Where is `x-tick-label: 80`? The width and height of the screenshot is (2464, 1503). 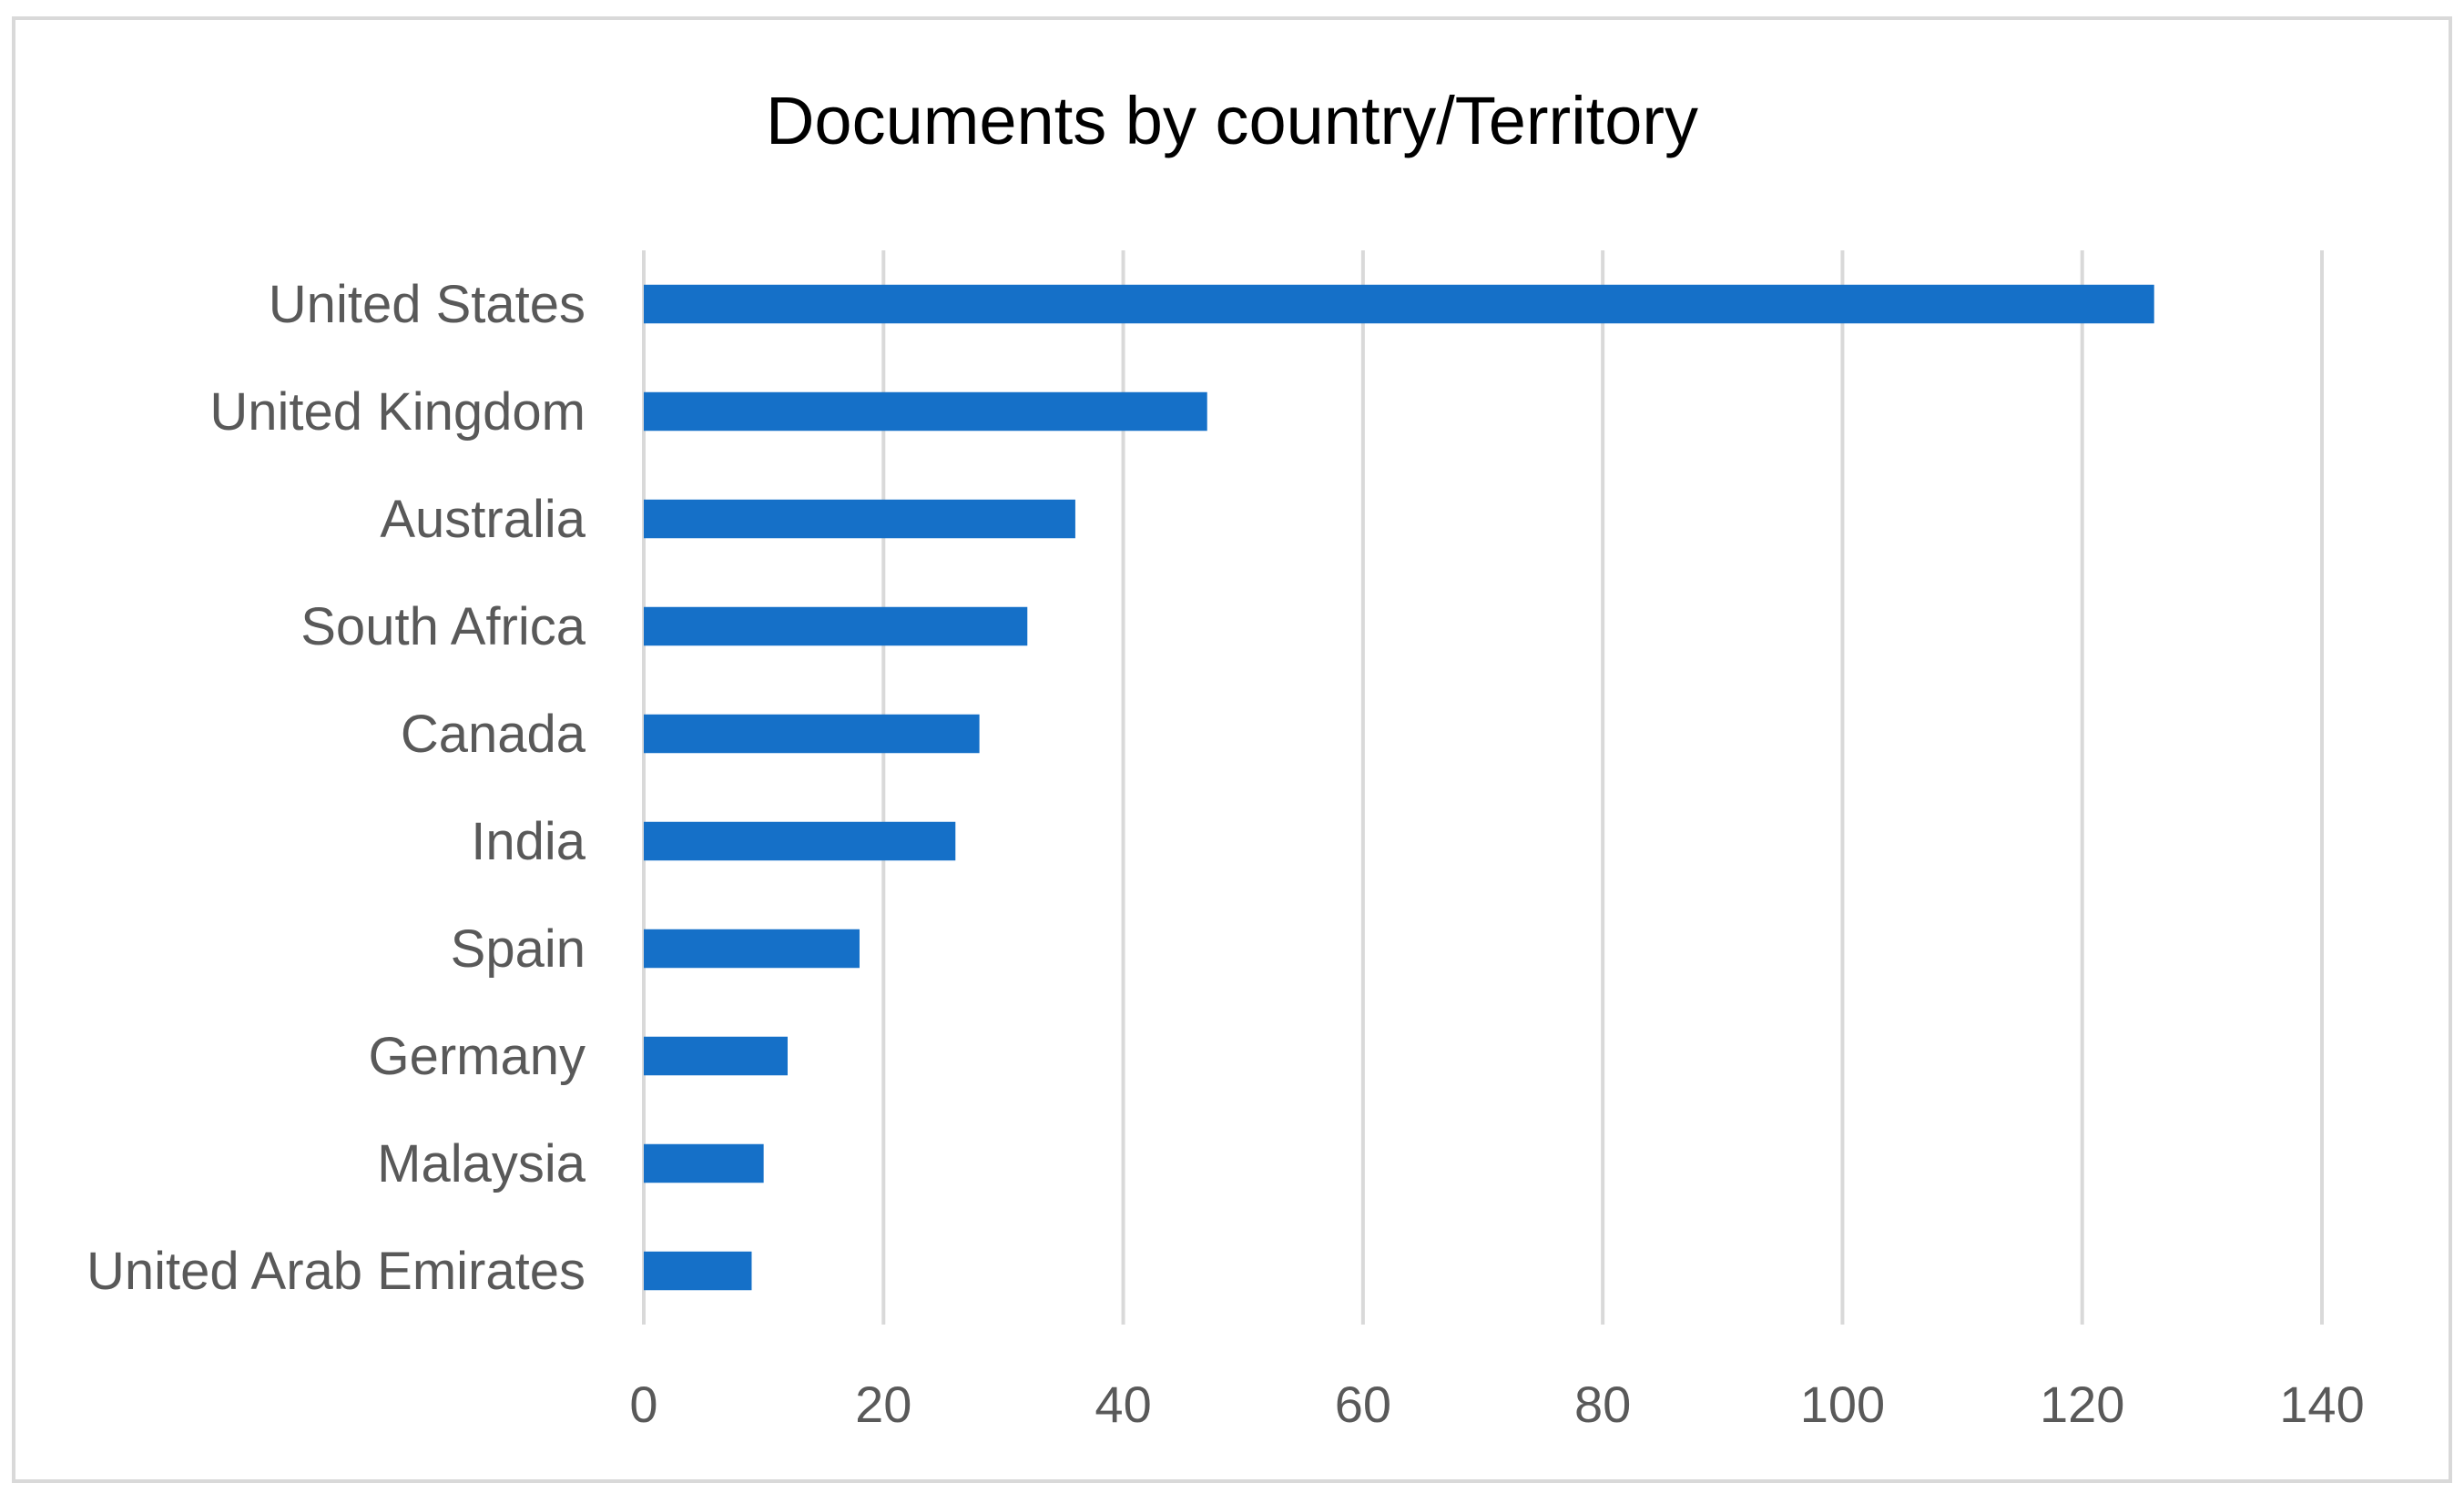 x-tick-label: 80 is located at coordinates (1603, 1404).